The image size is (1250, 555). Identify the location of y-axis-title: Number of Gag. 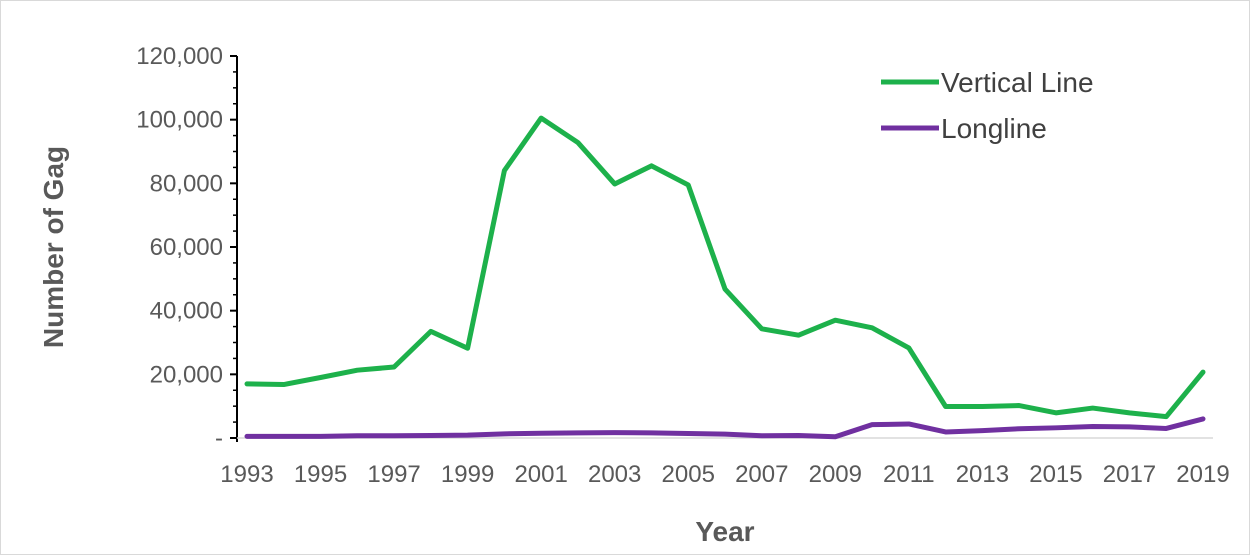
(53, 247).